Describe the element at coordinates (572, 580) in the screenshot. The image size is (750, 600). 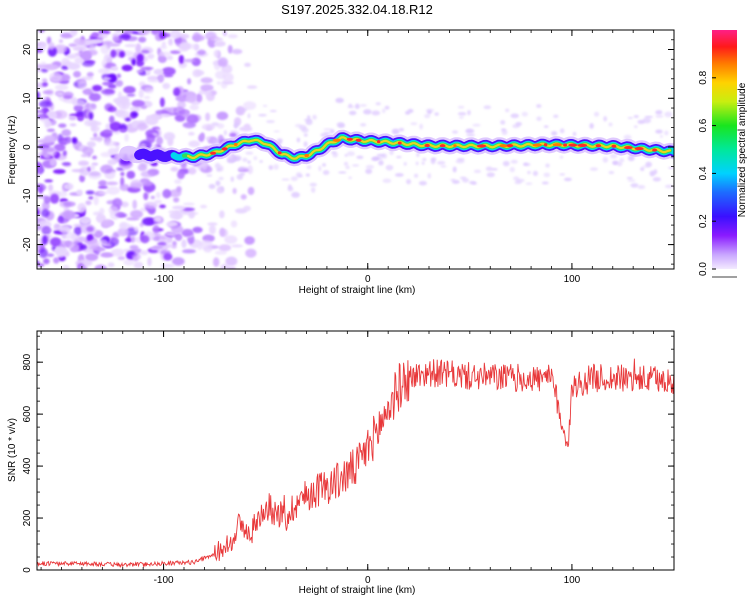
I see `snr-x-tick-label: 100` at that location.